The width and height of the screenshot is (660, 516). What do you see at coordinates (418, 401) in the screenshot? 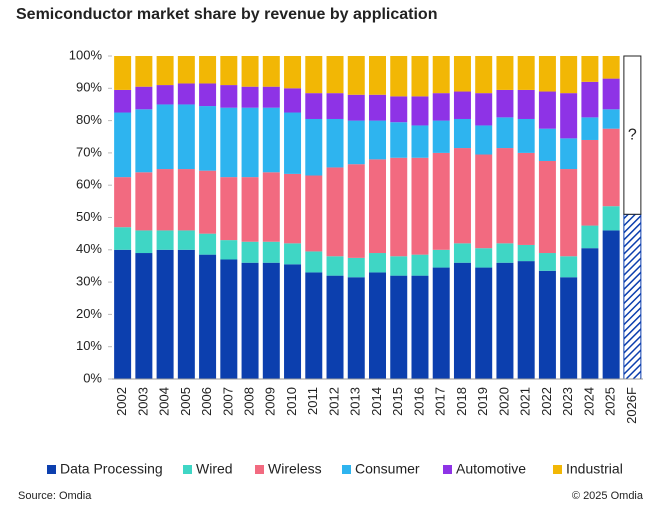
I see `x-tick-label: 2016` at bounding box center [418, 401].